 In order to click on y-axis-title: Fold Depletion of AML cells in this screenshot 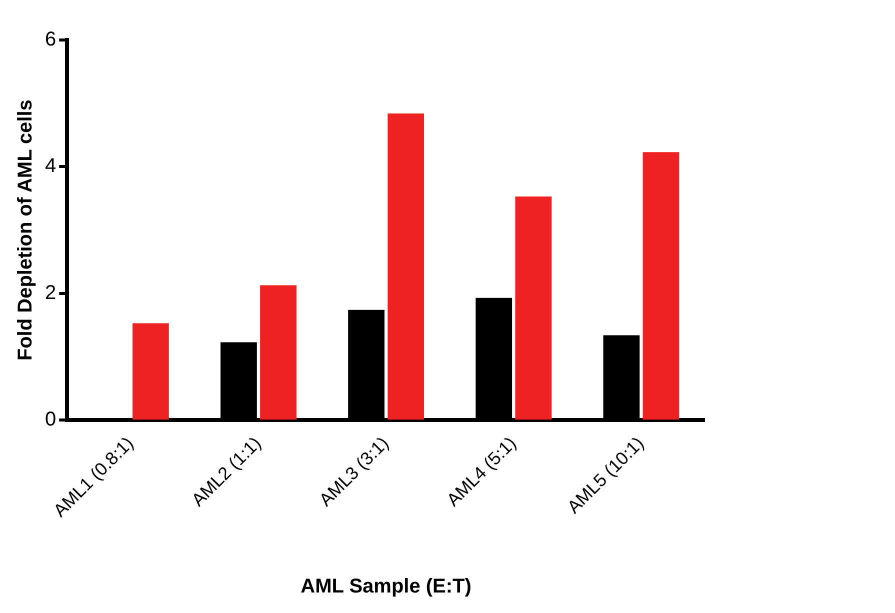, I will do `click(25, 230)`.